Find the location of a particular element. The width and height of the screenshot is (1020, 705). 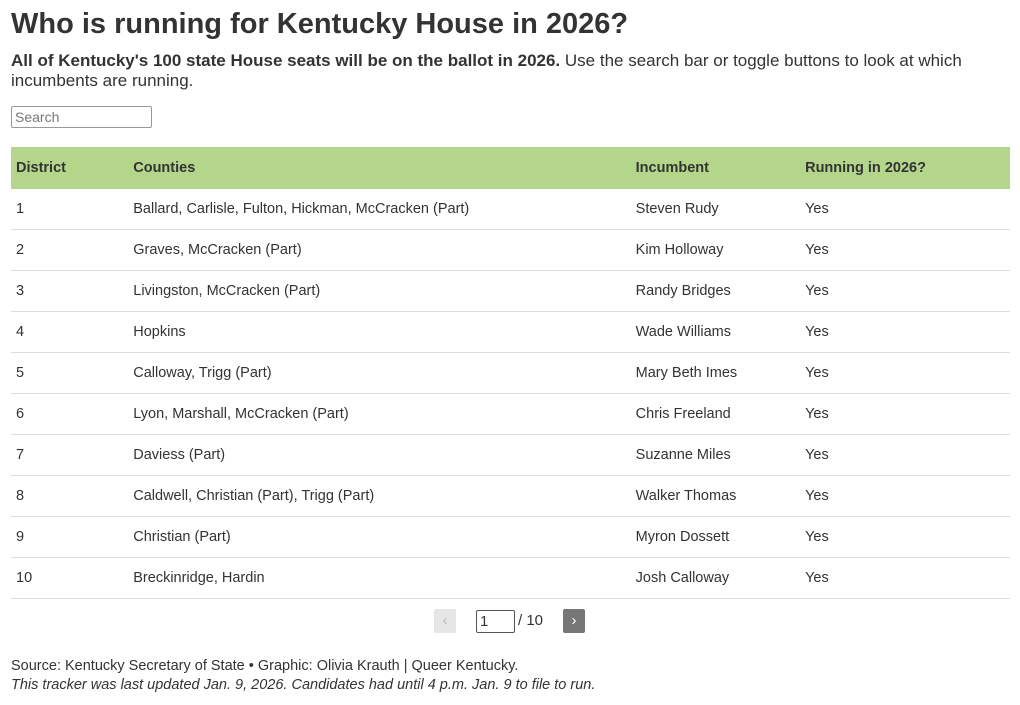

table-cell: 5 is located at coordinates (70, 373).